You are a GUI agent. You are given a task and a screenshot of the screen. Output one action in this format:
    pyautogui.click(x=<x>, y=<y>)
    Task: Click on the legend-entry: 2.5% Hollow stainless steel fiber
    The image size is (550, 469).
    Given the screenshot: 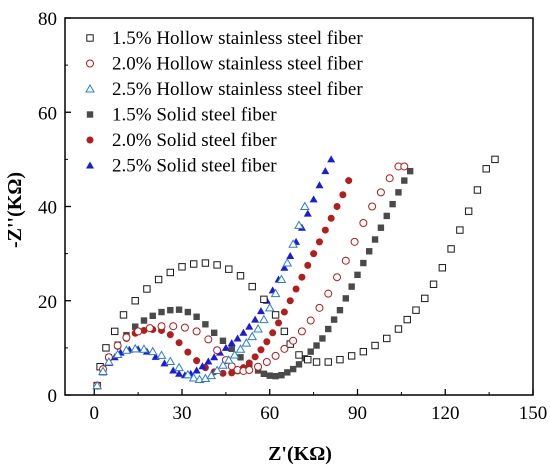 What is the action you would take?
    pyautogui.click(x=224, y=89)
    